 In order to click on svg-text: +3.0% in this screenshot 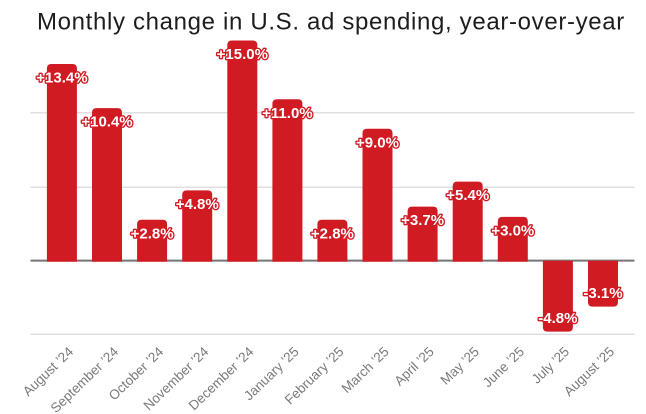, I will do `click(512, 231)`.